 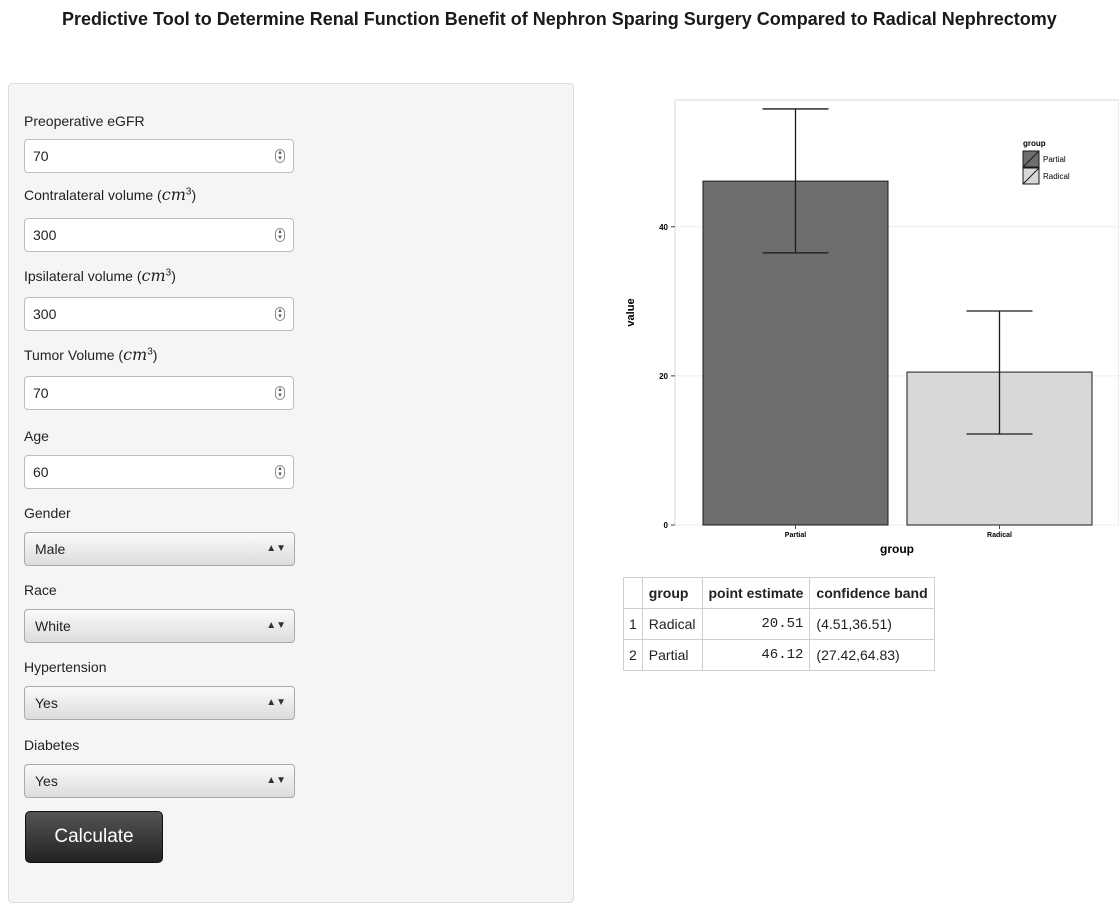 I want to click on table-header-index, so click(x=633, y=593).